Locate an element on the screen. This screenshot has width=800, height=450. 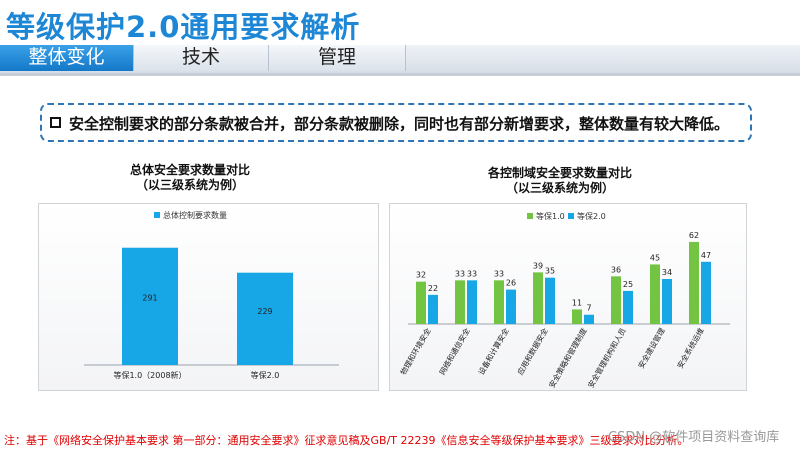
chart2-category-label: 安全策略和管理制度 is located at coordinates (567, 358).